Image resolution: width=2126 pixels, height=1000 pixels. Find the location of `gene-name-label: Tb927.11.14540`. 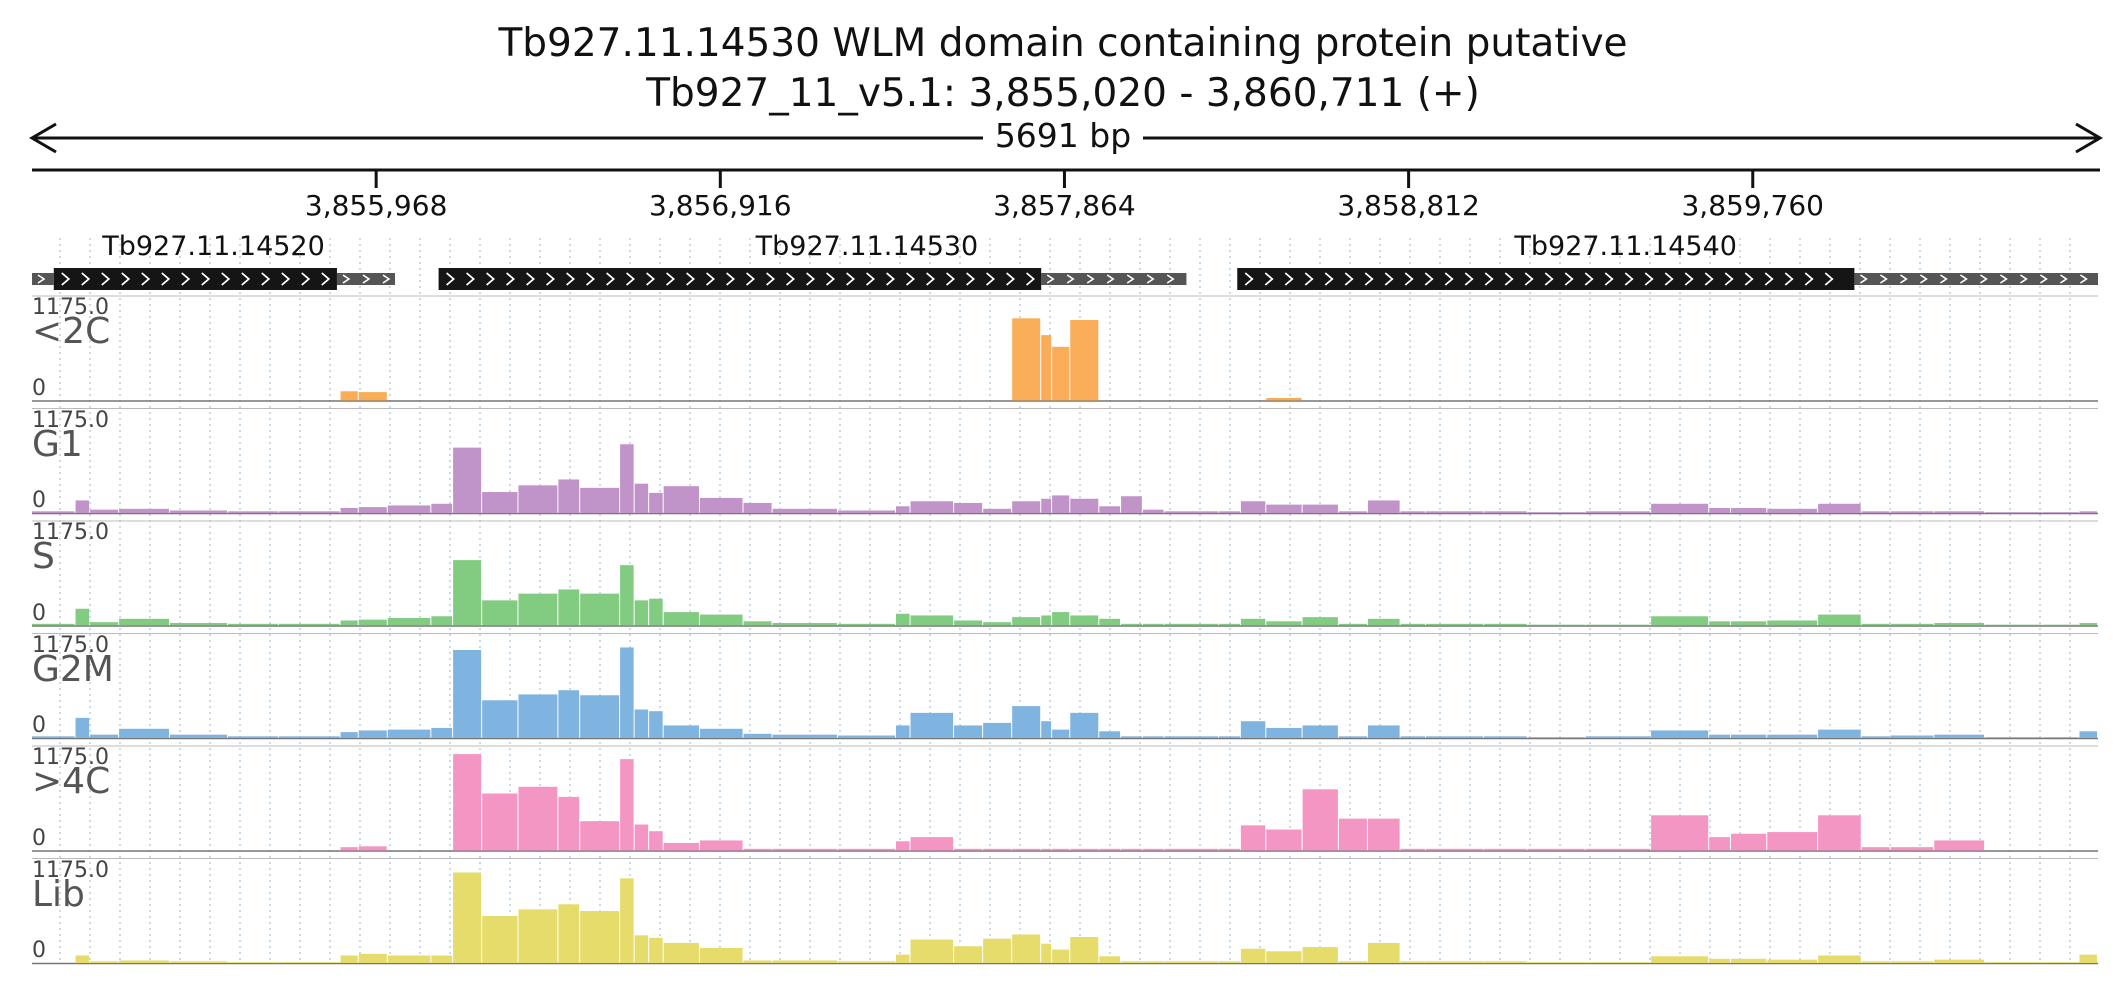

gene-name-label: Tb927.11.14540 is located at coordinates (1625, 246).